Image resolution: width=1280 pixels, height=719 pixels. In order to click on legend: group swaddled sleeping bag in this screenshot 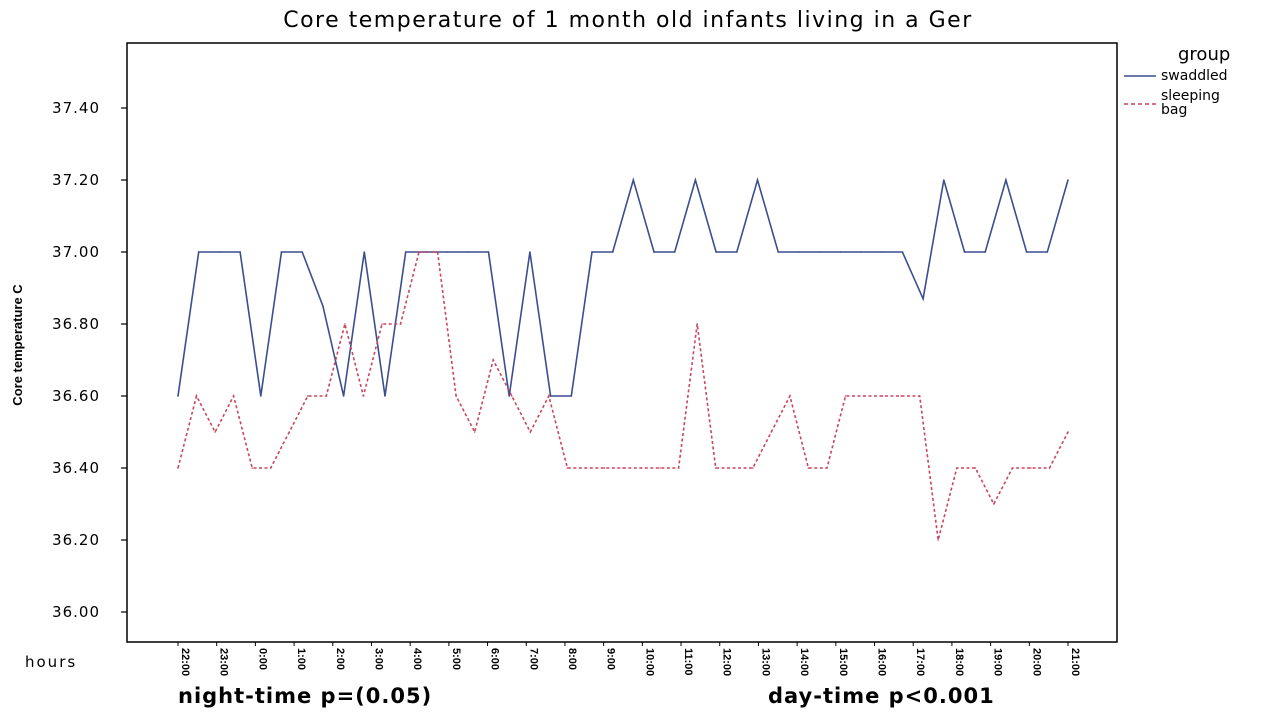, I will do `click(1177, 81)`.